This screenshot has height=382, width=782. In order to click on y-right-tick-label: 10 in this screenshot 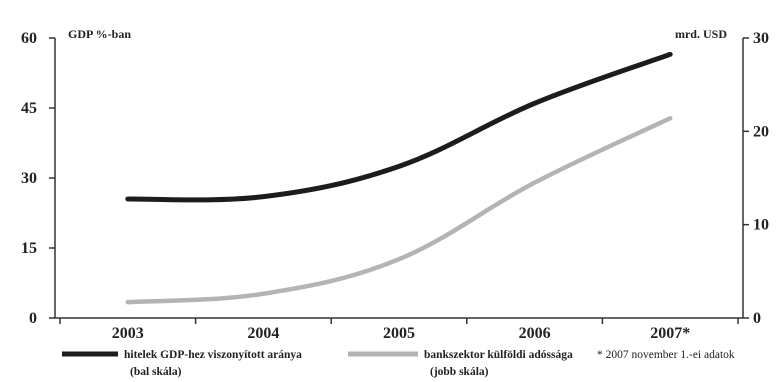, I will do `click(761, 225)`.